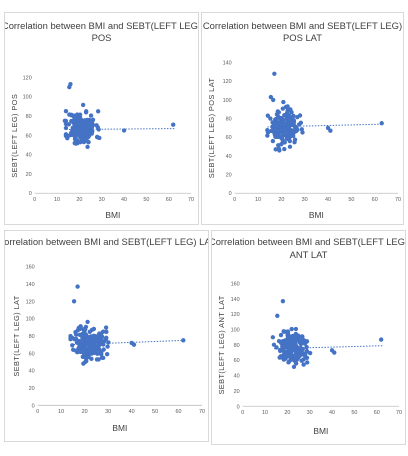  I want to click on x-tick-label: 30, so click(108, 412).